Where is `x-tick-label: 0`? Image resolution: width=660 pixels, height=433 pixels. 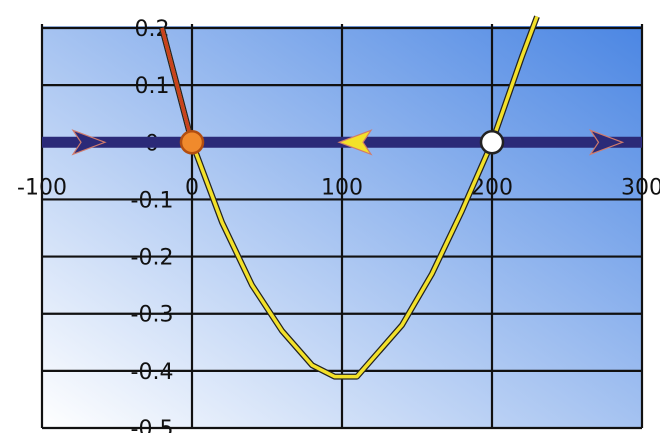 x-tick-label: 0 is located at coordinates (192, 187).